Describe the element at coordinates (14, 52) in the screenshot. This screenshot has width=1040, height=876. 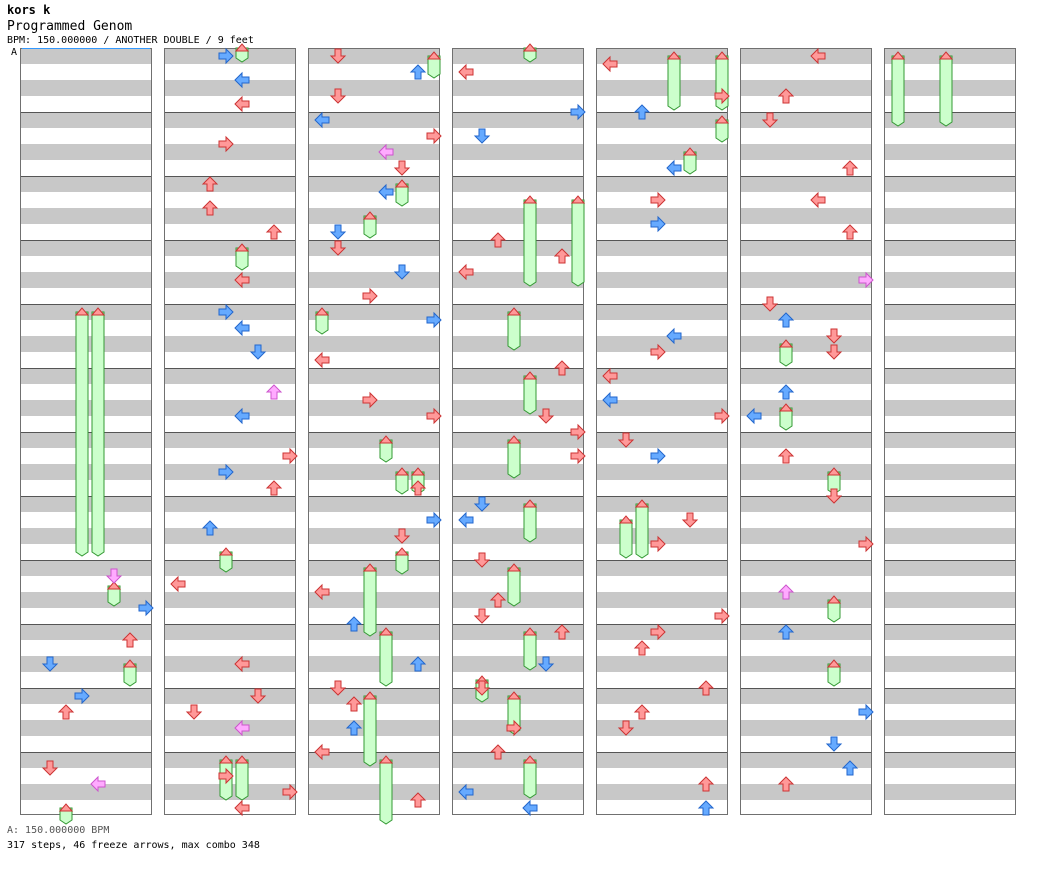
I see `bpm-marker: A` at that location.